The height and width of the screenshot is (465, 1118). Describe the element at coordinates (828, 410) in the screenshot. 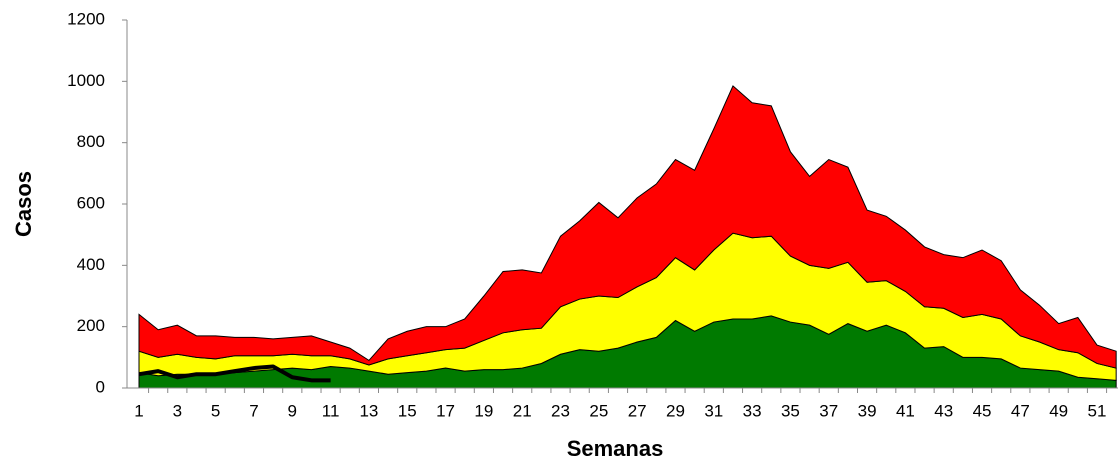

I see `x-tick-label: 37` at that location.